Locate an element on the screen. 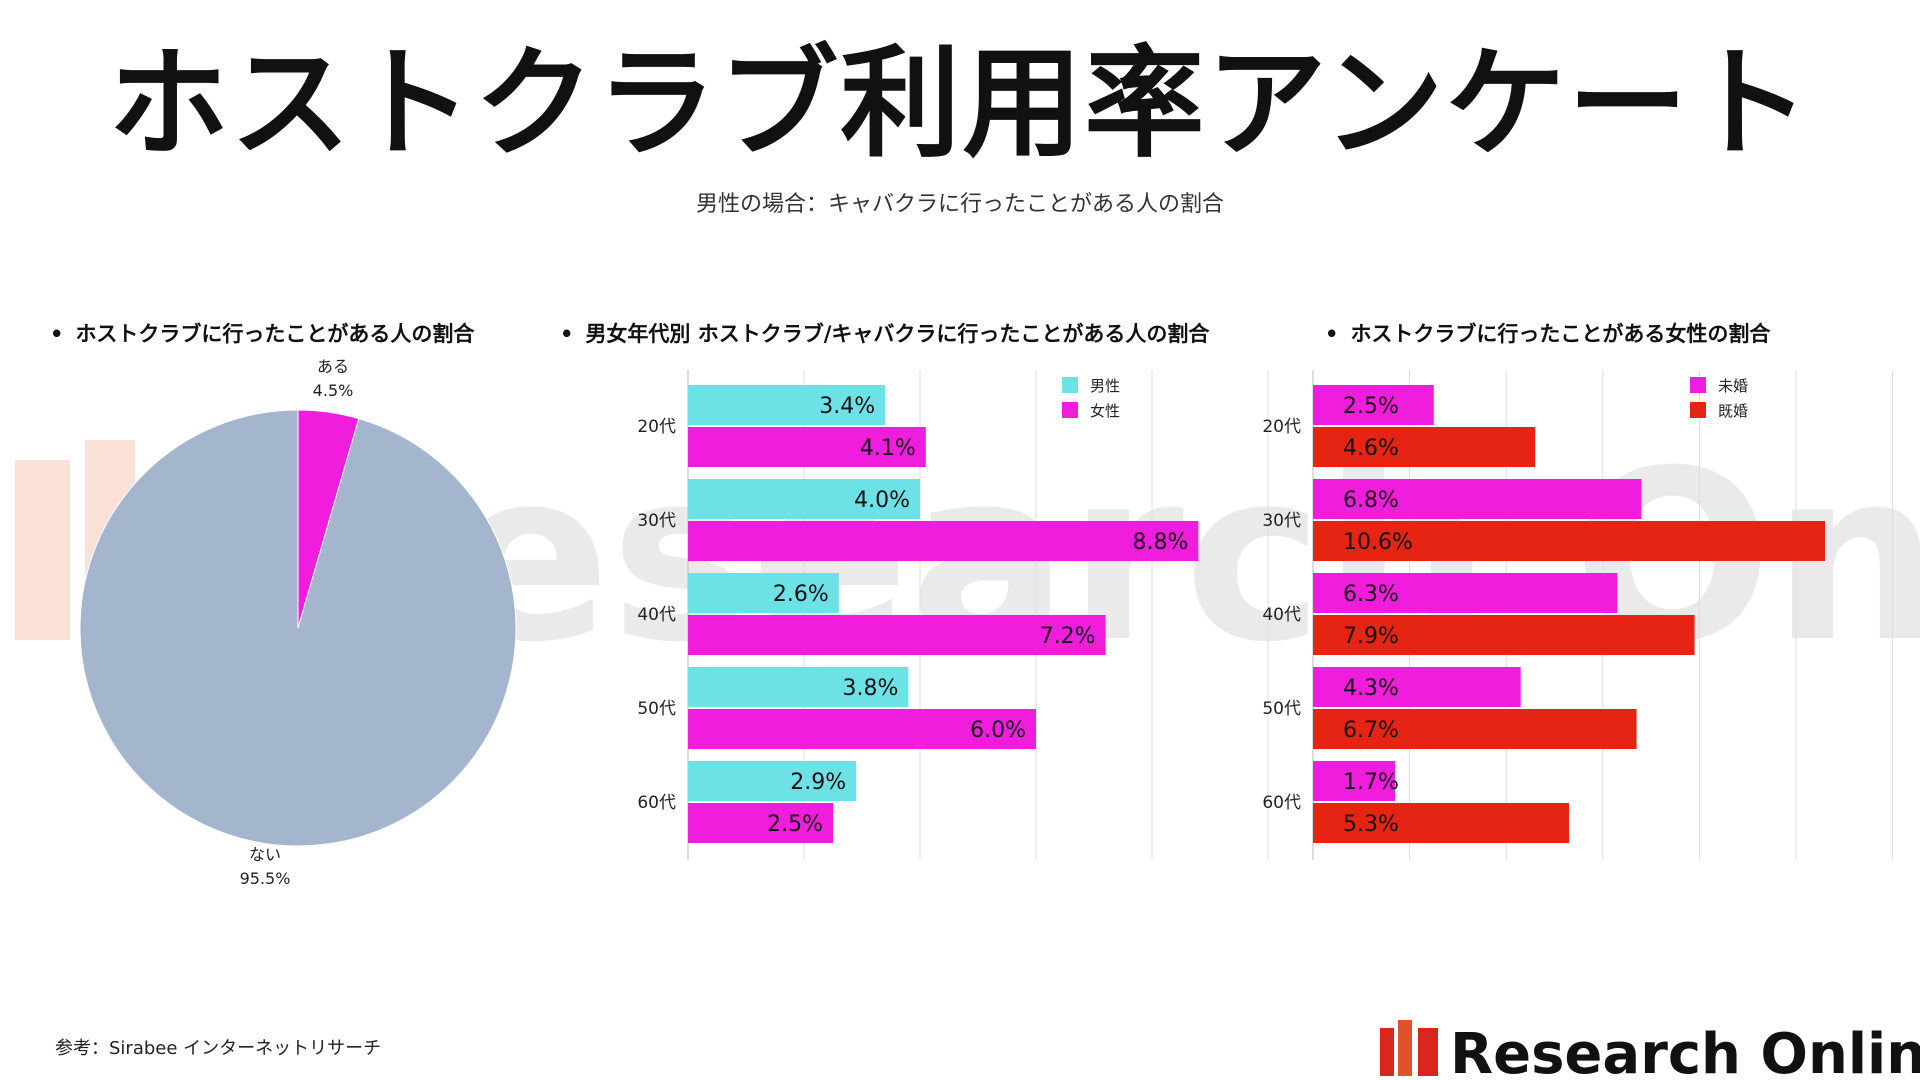 The width and height of the screenshot is (1920, 1080). pie-value-nai: 95.5% is located at coordinates (265, 878).